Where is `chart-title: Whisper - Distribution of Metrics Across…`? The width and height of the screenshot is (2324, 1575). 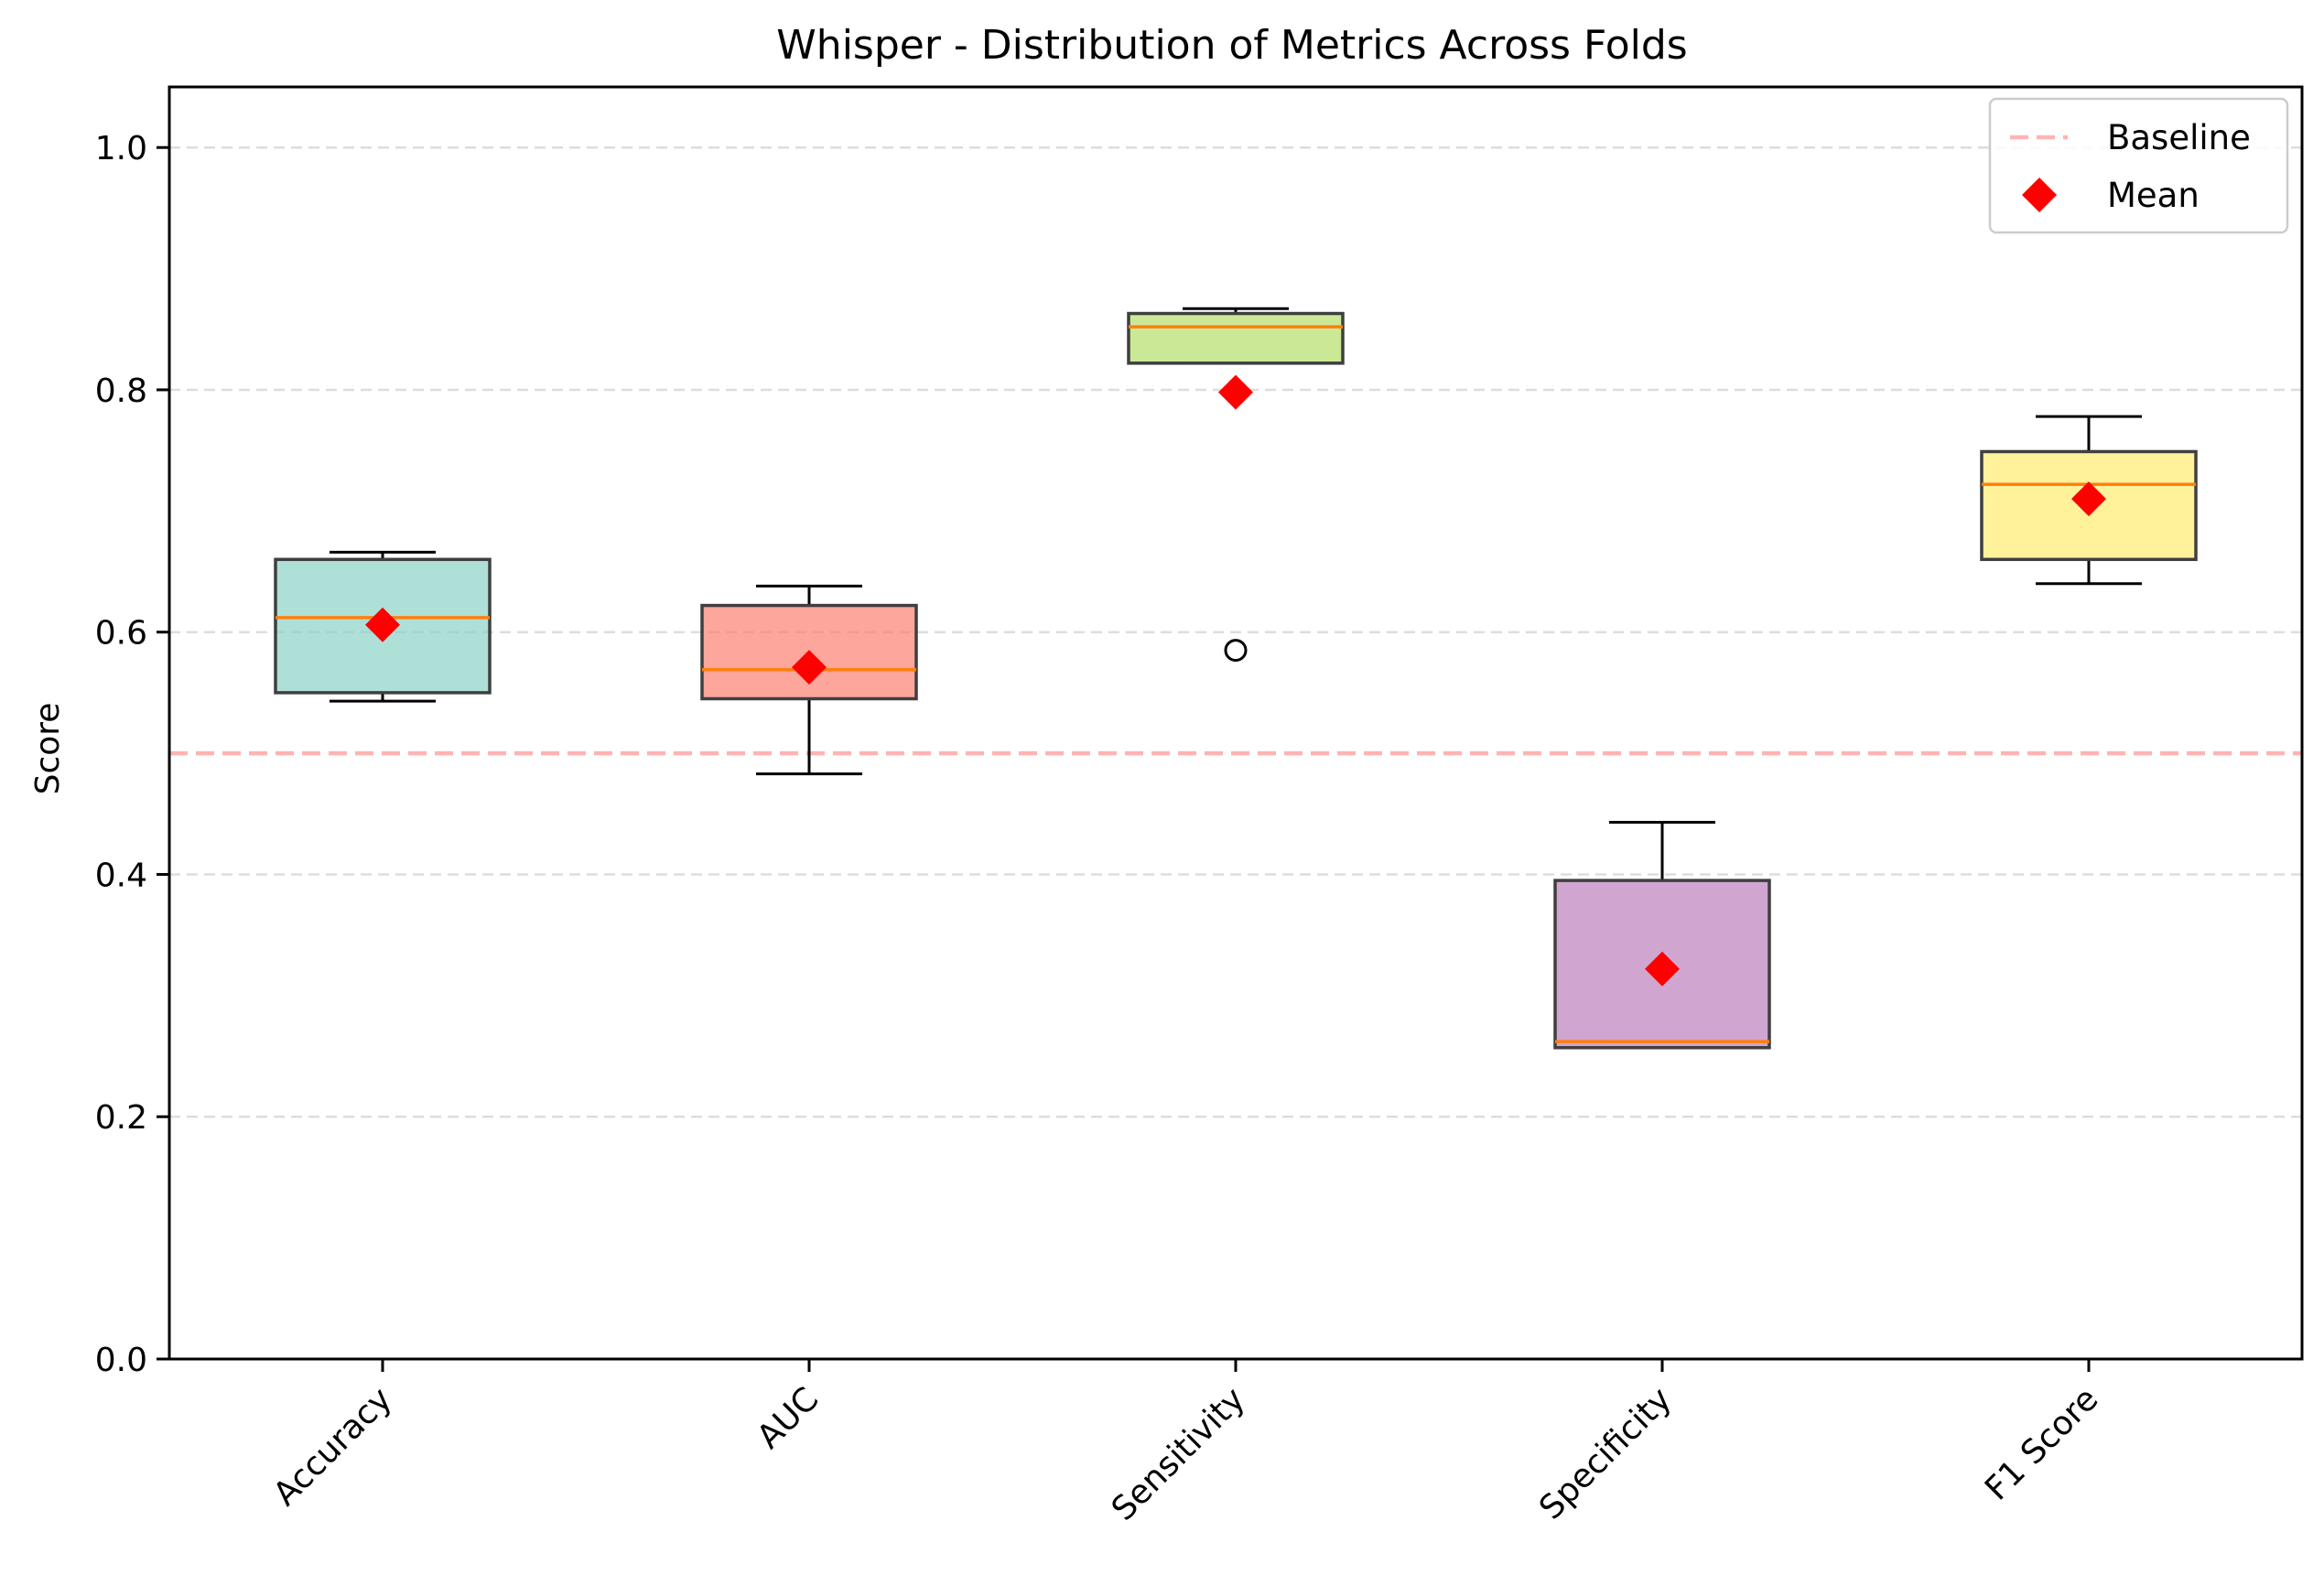 chart-title: Whisper - Distribution of Metrics Across… is located at coordinates (1231, 45).